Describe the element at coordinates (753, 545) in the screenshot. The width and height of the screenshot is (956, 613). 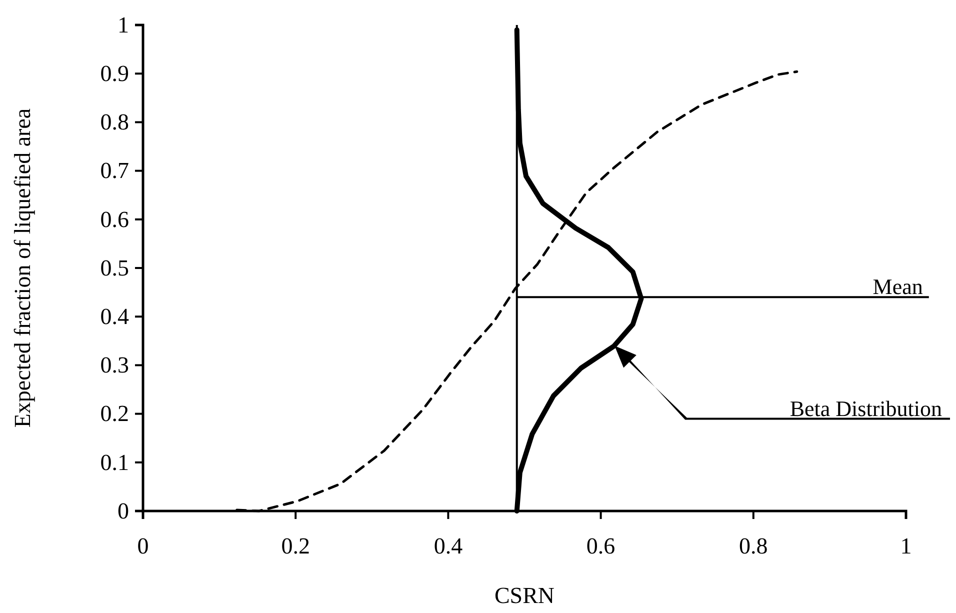
I see `x-tick-label: 0.8` at that location.